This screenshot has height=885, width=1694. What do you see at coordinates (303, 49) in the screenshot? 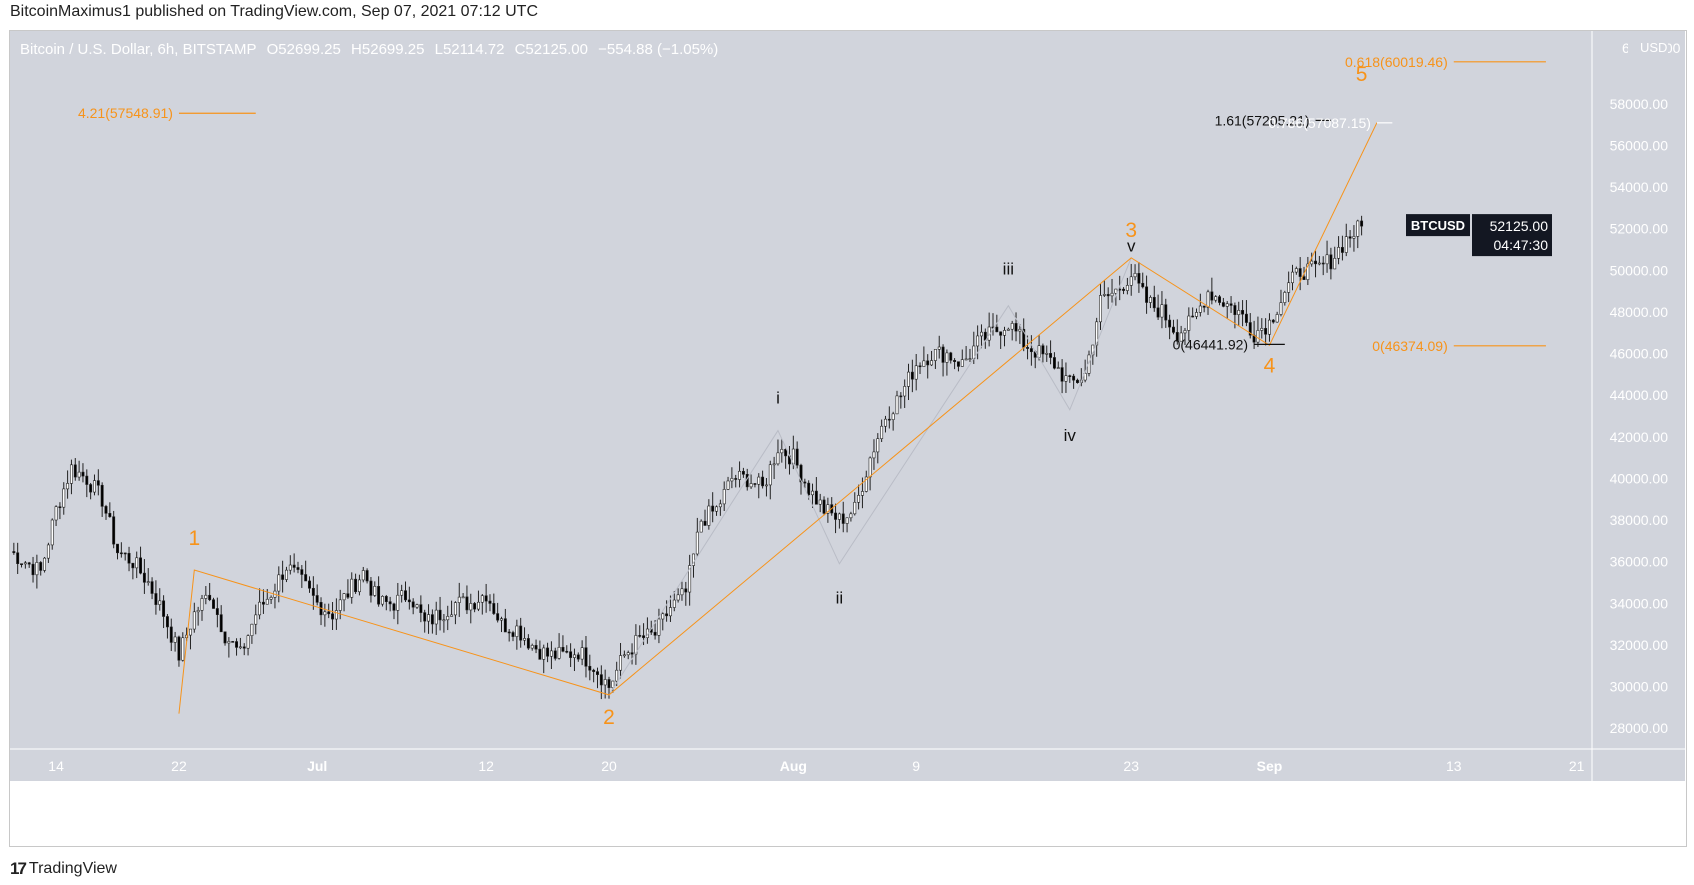
I see `open-value: O52699.25` at bounding box center [303, 49].